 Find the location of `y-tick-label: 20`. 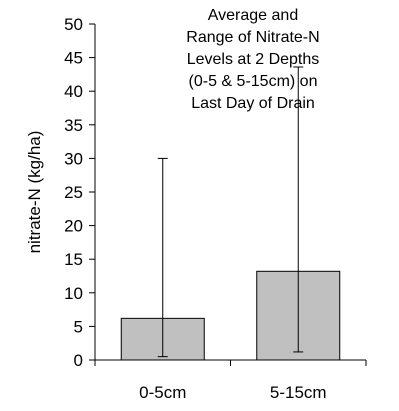

y-tick-label: 20 is located at coordinates (73, 226).